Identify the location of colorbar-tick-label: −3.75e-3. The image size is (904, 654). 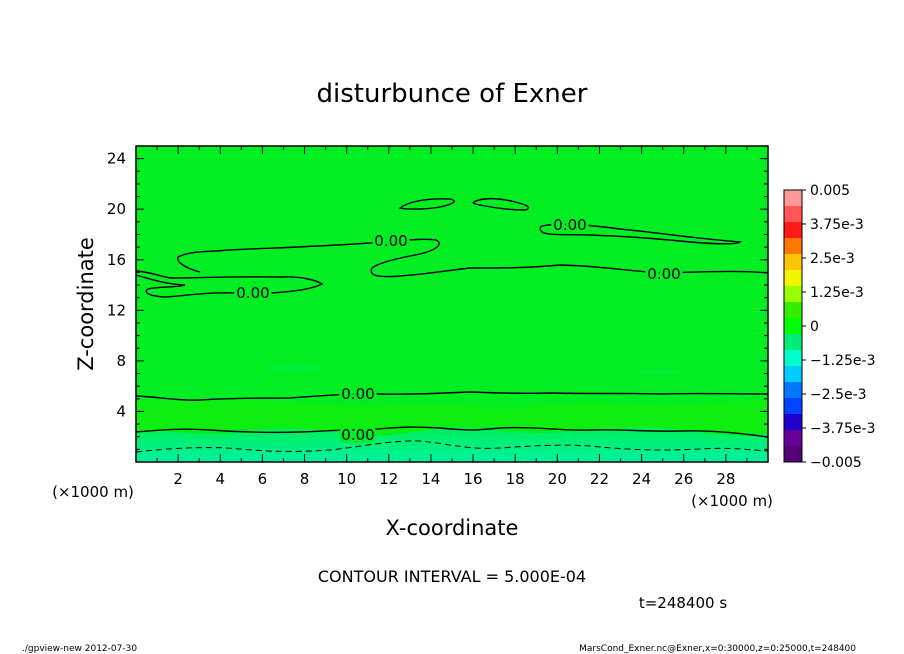
(842, 429).